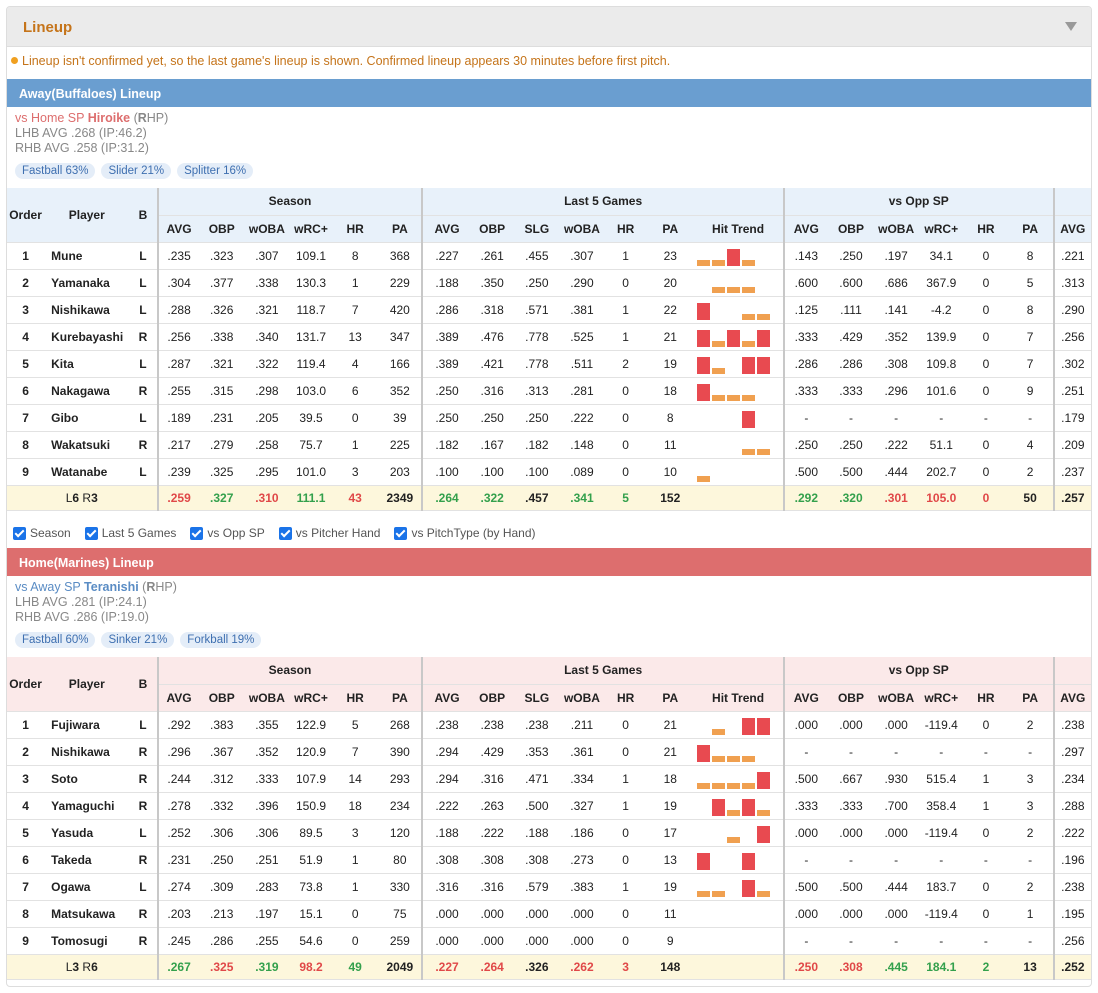 This screenshot has height=993, width=1098. I want to click on stat-cell: R, so click(143, 806).